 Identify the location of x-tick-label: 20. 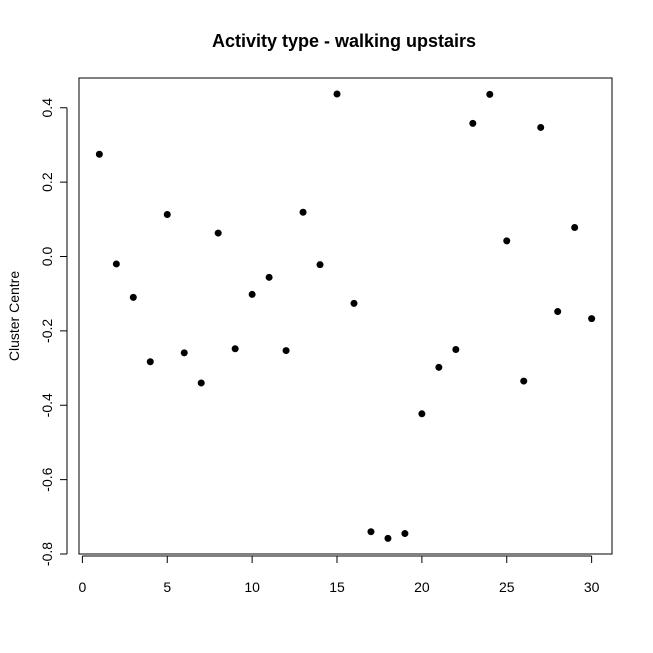
(422, 587).